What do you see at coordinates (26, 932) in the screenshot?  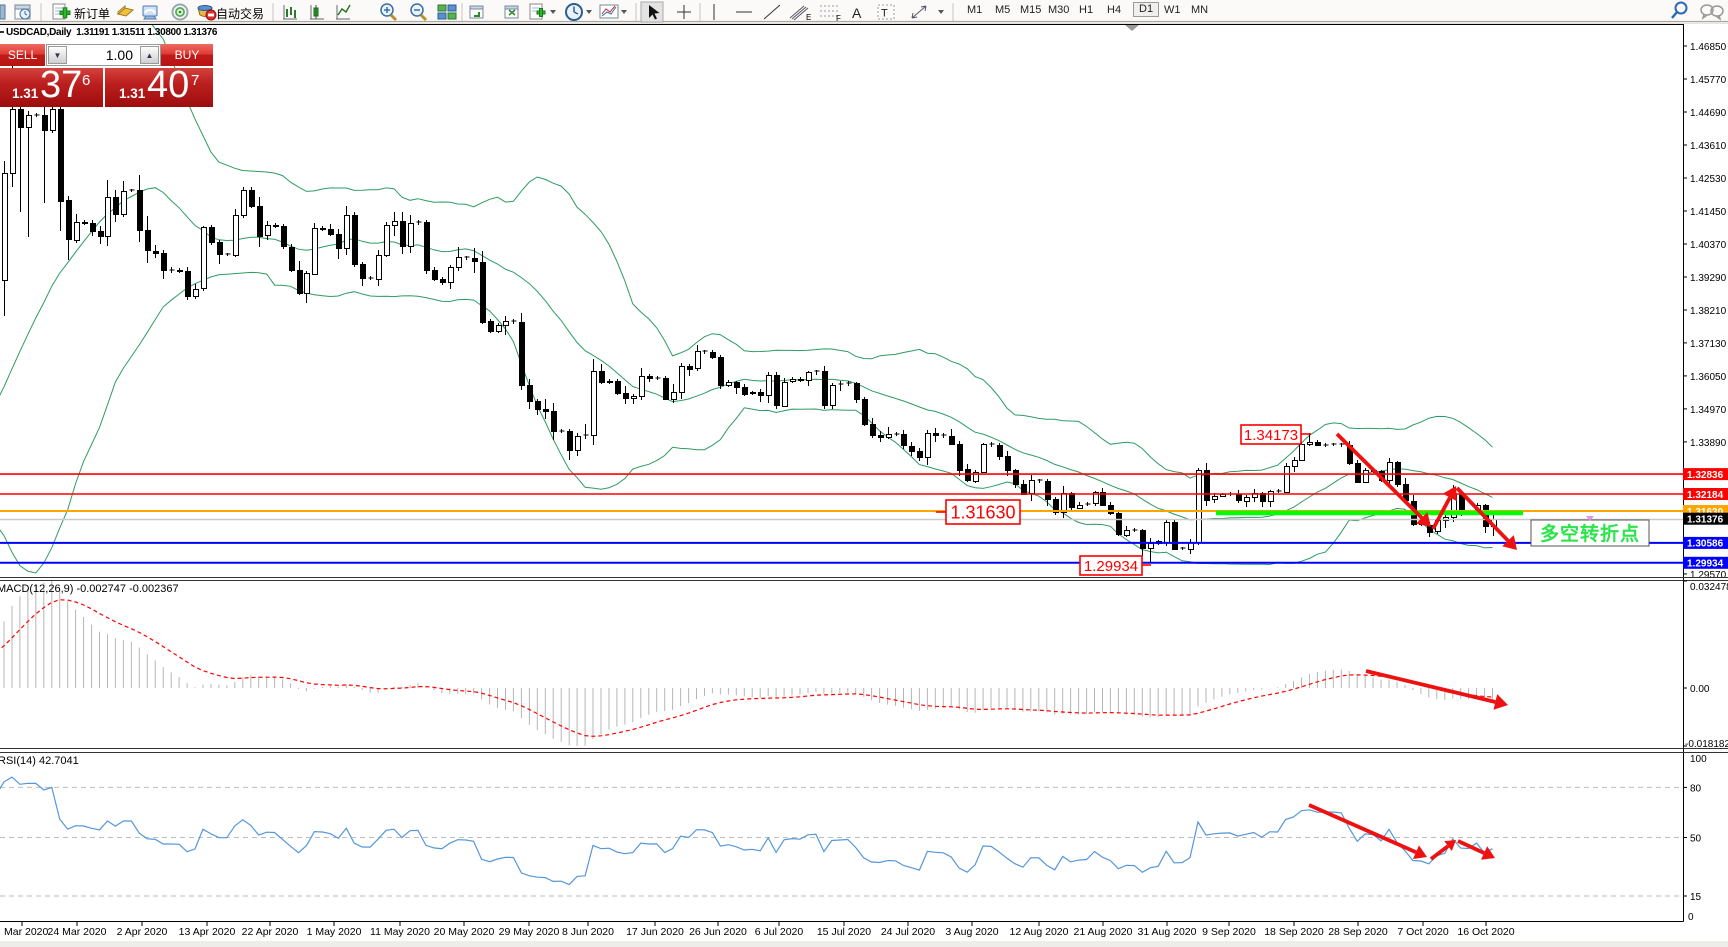 I see `svg-text: Mar 2020` at bounding box center [26, 932].